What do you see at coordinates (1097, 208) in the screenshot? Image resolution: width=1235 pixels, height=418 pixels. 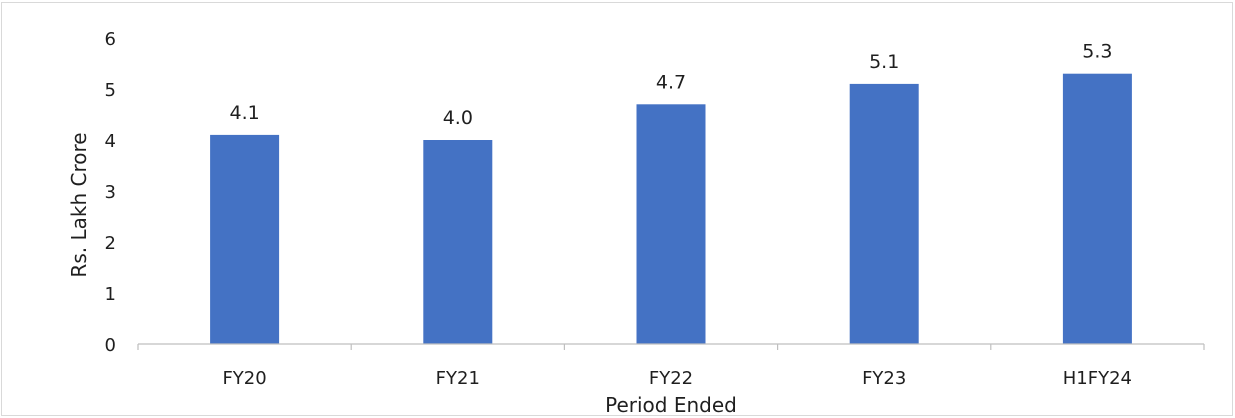 I see `bar-h1fy24` at bounding box center [1097, 208].